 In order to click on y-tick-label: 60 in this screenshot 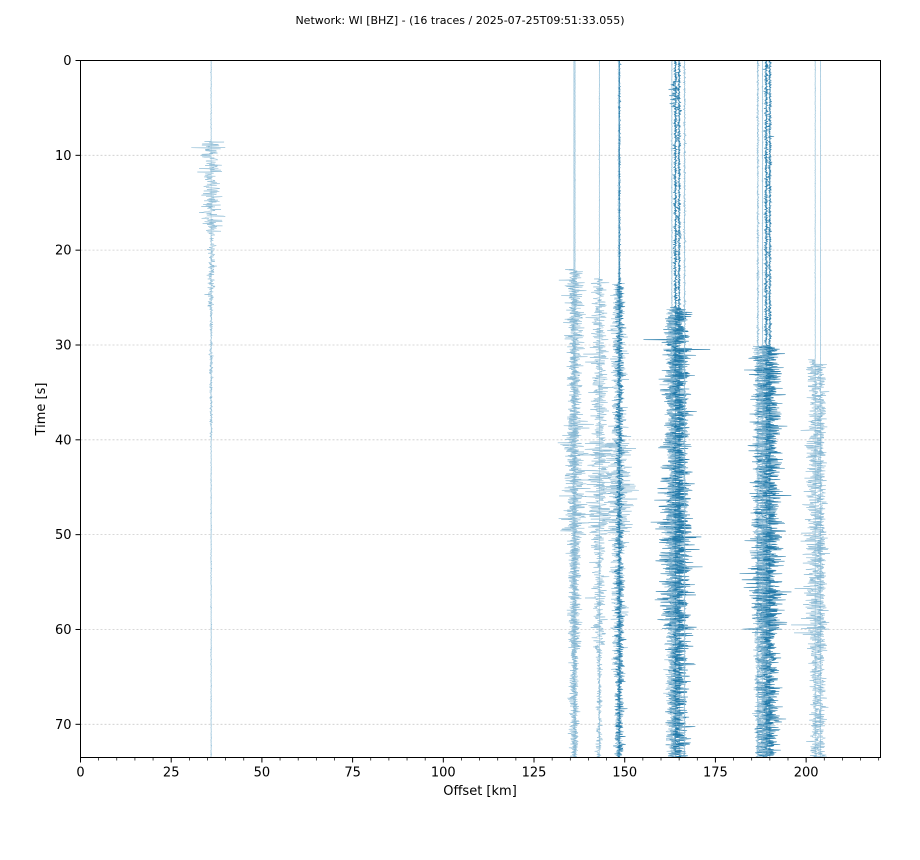, I will do `click(63, 630)`.